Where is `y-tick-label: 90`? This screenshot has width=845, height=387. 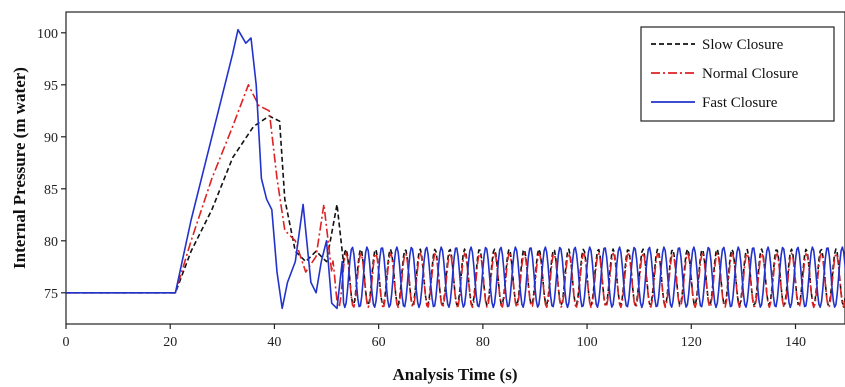 y-tick-label: 90 is located at coordinates (51, 138).